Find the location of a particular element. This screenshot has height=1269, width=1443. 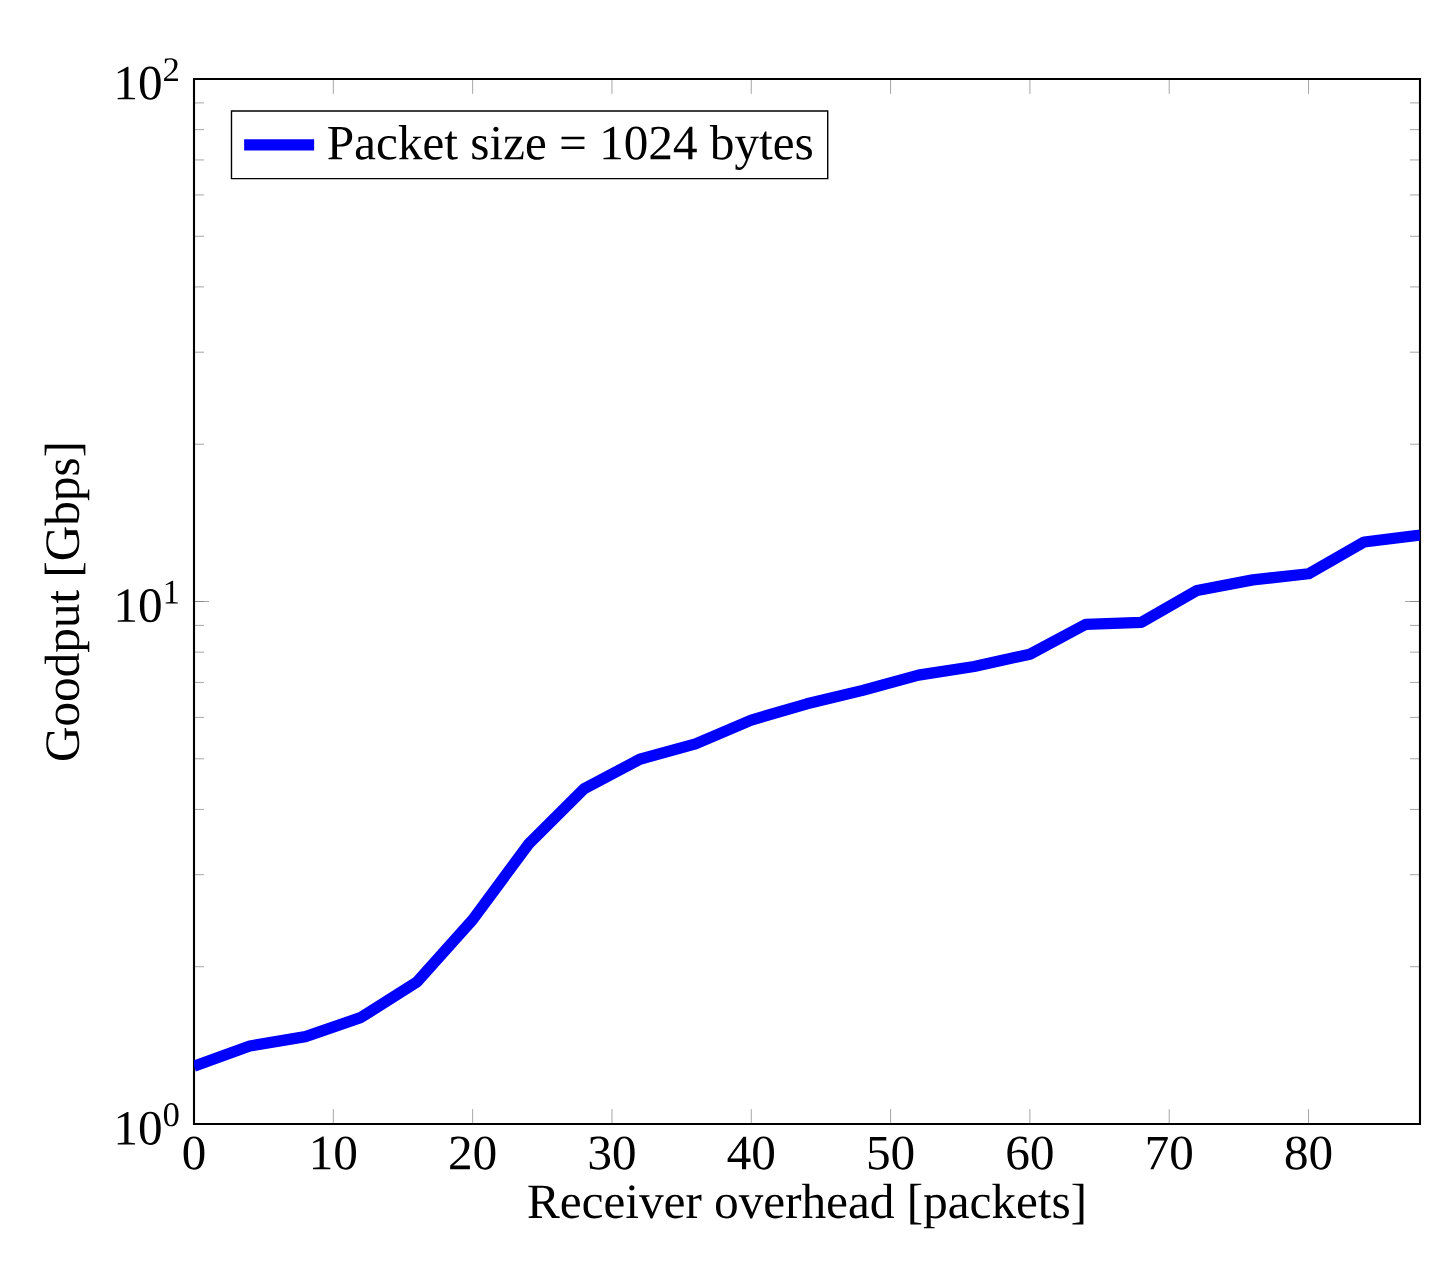

y-tick-label: 10$^{2}$ is located at coordinates (147, 79).